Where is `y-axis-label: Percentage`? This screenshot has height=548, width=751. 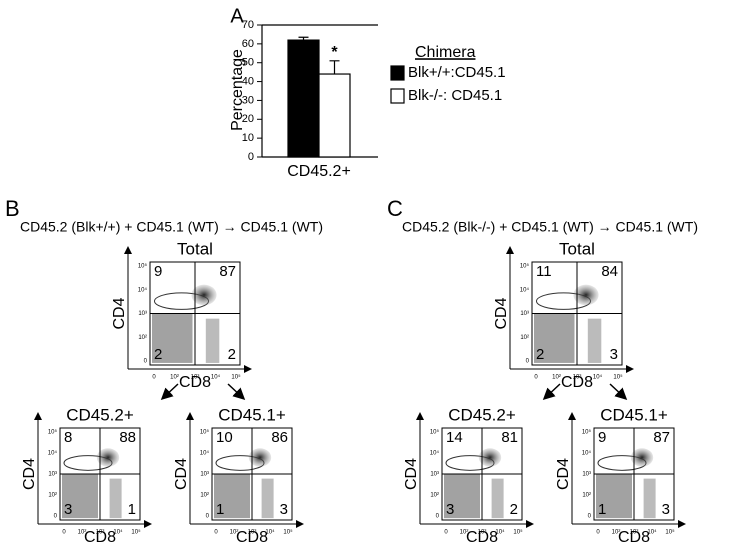
y-axis-label: Percentage is located at coordinates (237, 90).